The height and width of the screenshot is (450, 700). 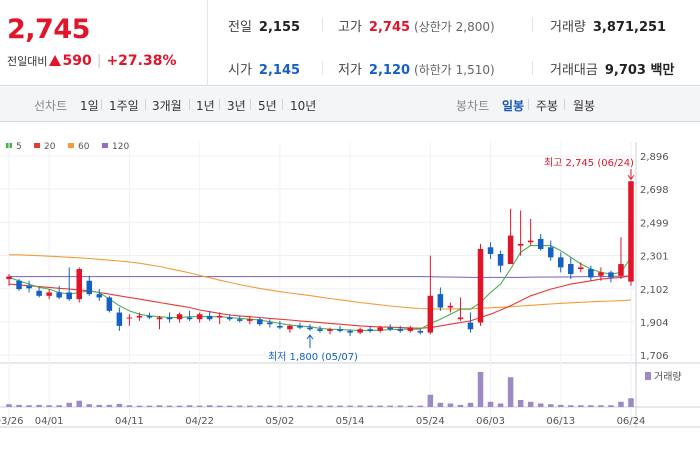 What do you see at coordinates (473, 106) in the screenshot?
I see `candle-chart-label: 봉차트` at bounding box center [473, 106].